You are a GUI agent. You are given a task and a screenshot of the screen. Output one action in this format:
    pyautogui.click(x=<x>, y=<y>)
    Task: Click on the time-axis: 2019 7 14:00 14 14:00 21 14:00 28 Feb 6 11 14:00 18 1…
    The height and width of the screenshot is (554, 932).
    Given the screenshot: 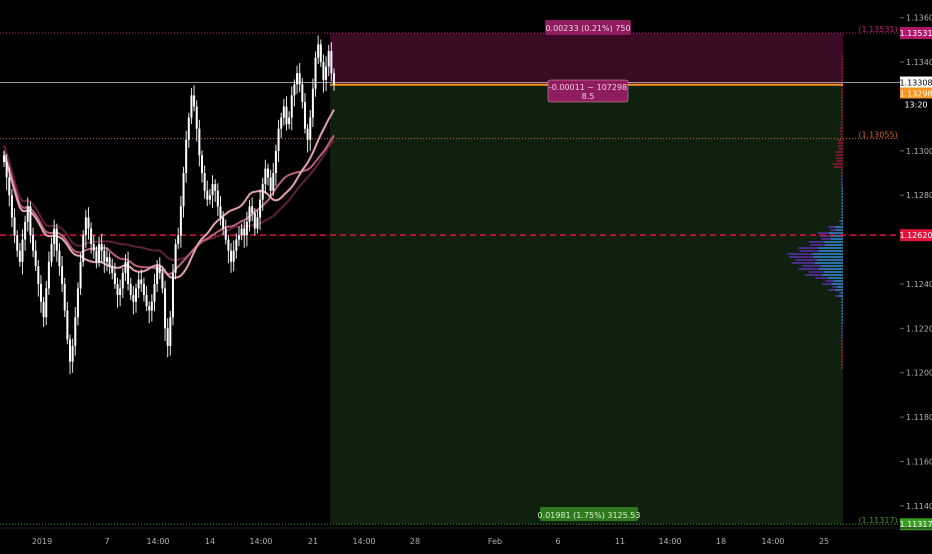 What is the action you would take?
    pyautogui.click(x=430, y=541)
    